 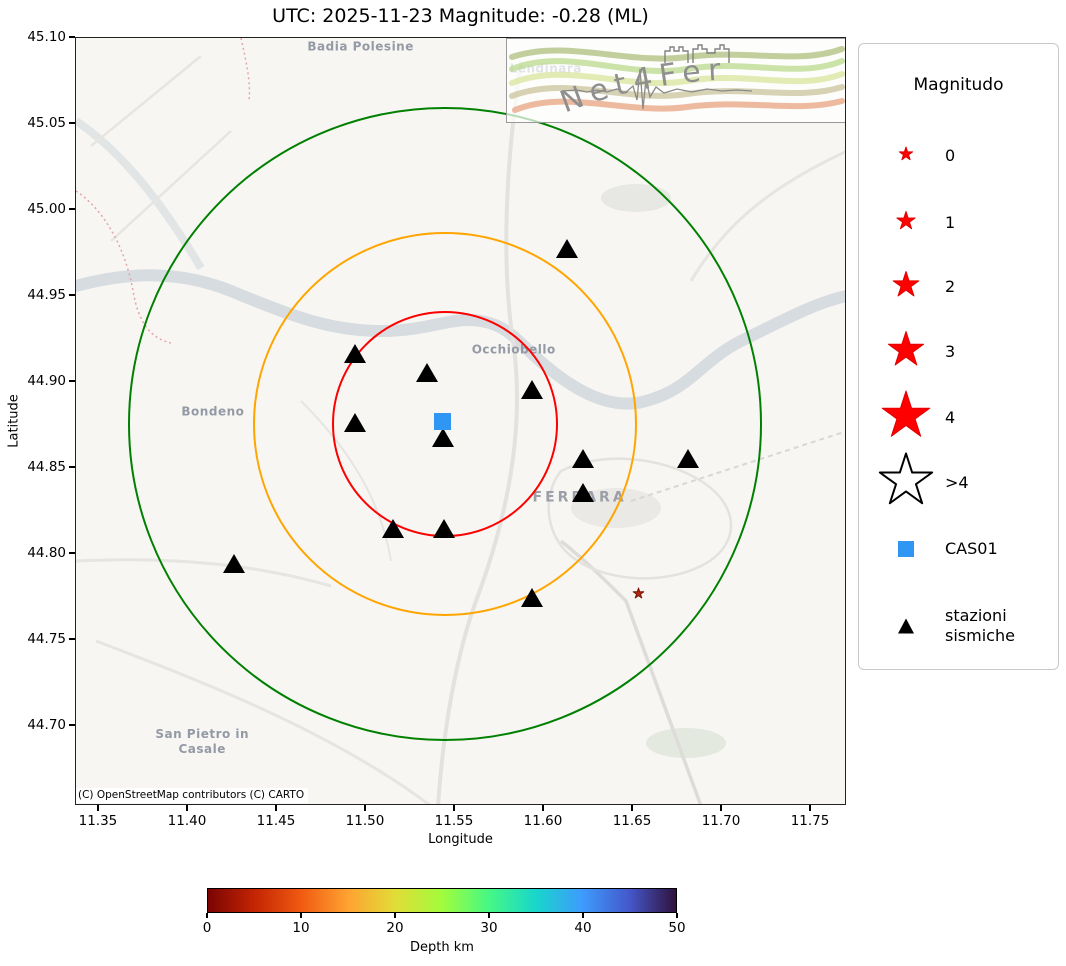 I want to click on y-axis-label: Latitude, so click(x=14, y=421).